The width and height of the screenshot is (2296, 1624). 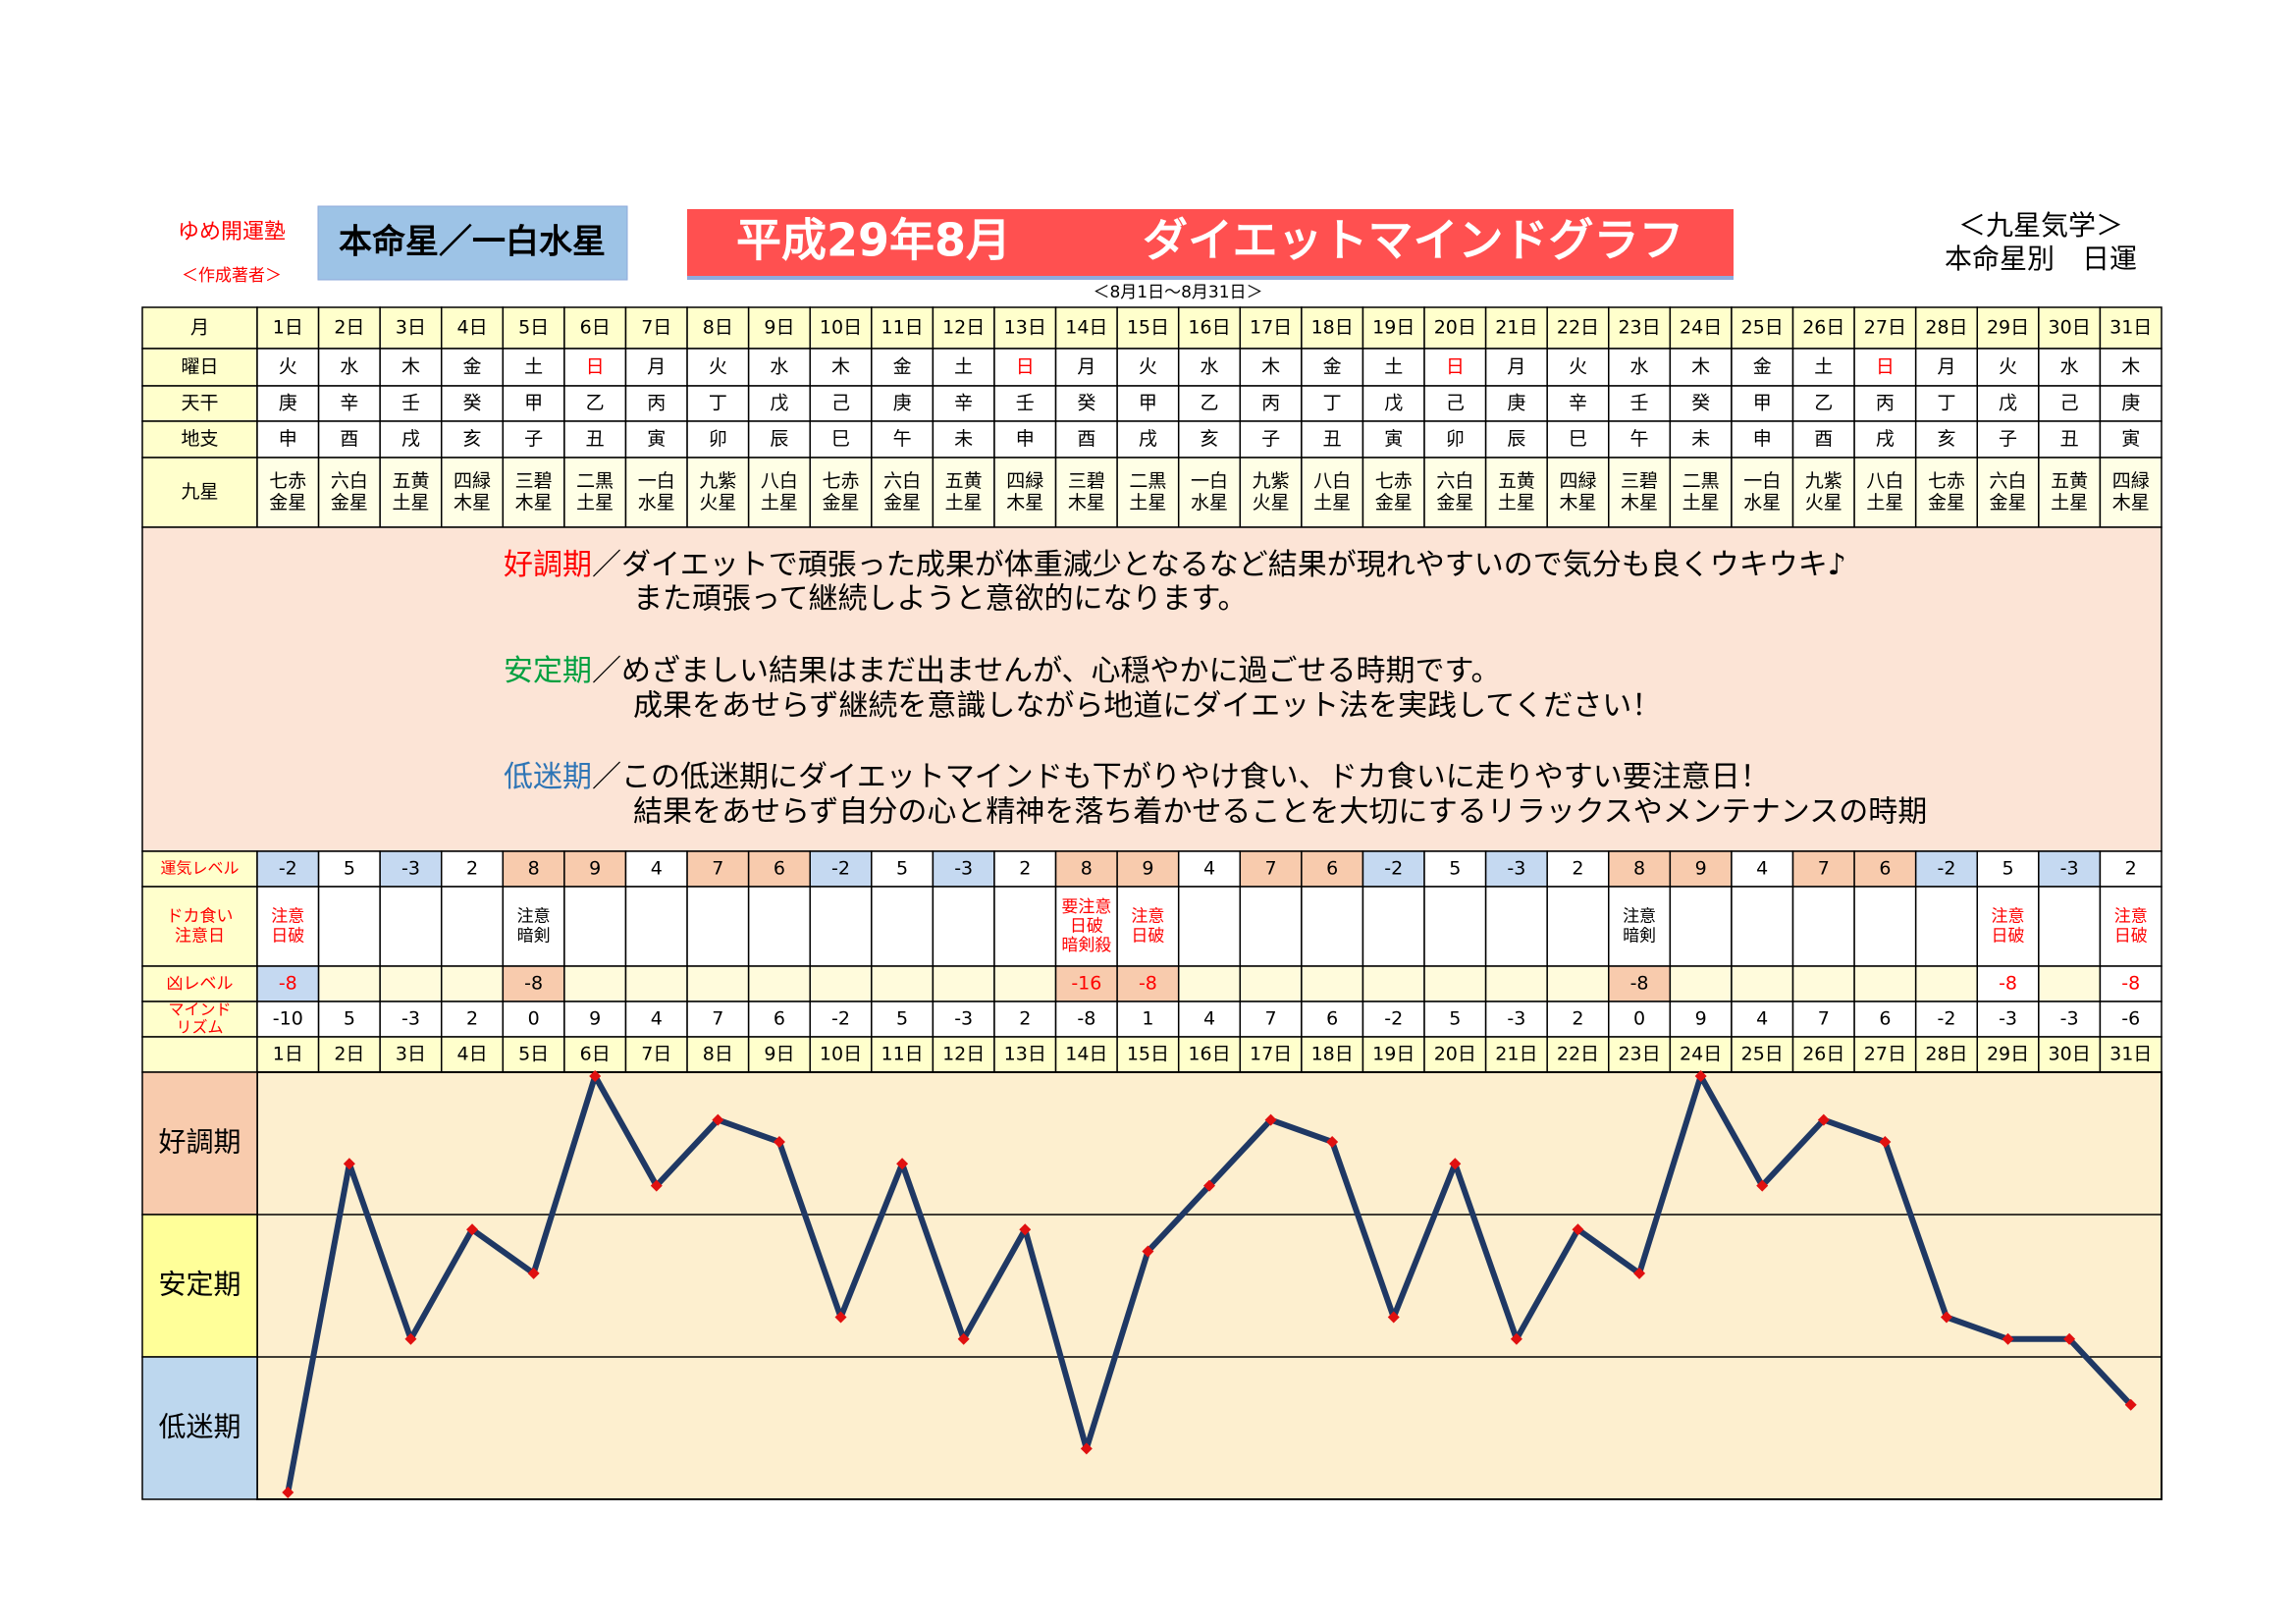 I want to click on note-text: ／めざましい結果はまだ出ませんが、心穏やかに過ごせる時期です。, so click(x=1047, y=671).